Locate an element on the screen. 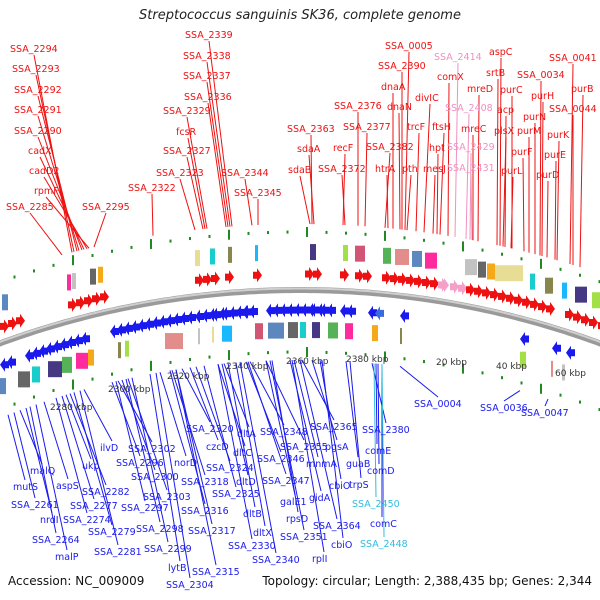 The image size is (600, 600). forward-gene-label: purD is located at coordinates (547, 175).